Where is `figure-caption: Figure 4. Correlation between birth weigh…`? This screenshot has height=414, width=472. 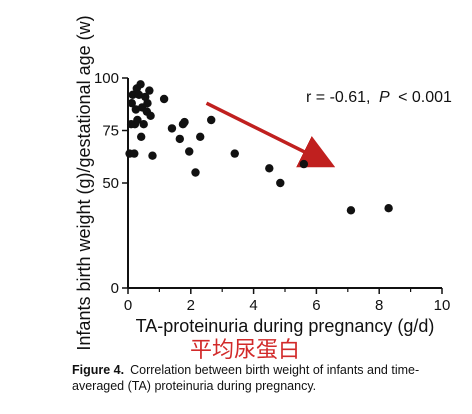
figure-caption: Figure 4. Correlation between birth weigh… is located at coordinates (268, 378).